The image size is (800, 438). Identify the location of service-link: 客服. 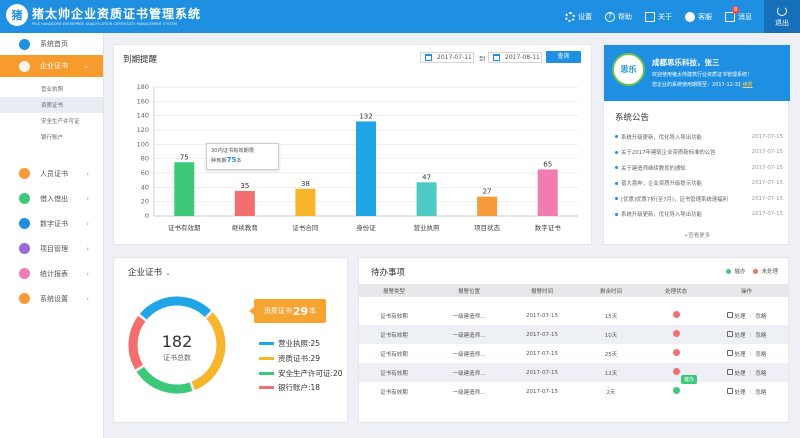
(698, 16).